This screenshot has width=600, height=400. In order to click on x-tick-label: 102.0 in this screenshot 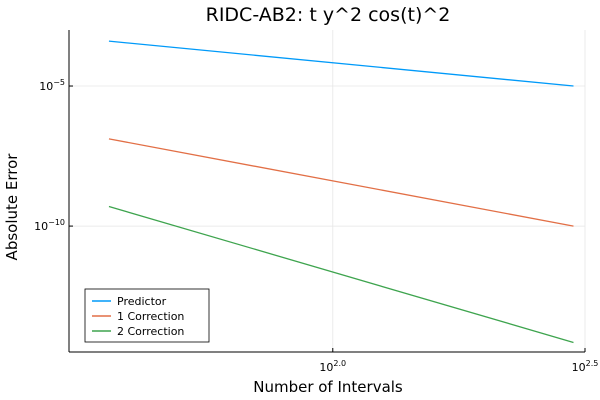, I will do `click(332, 366)`.